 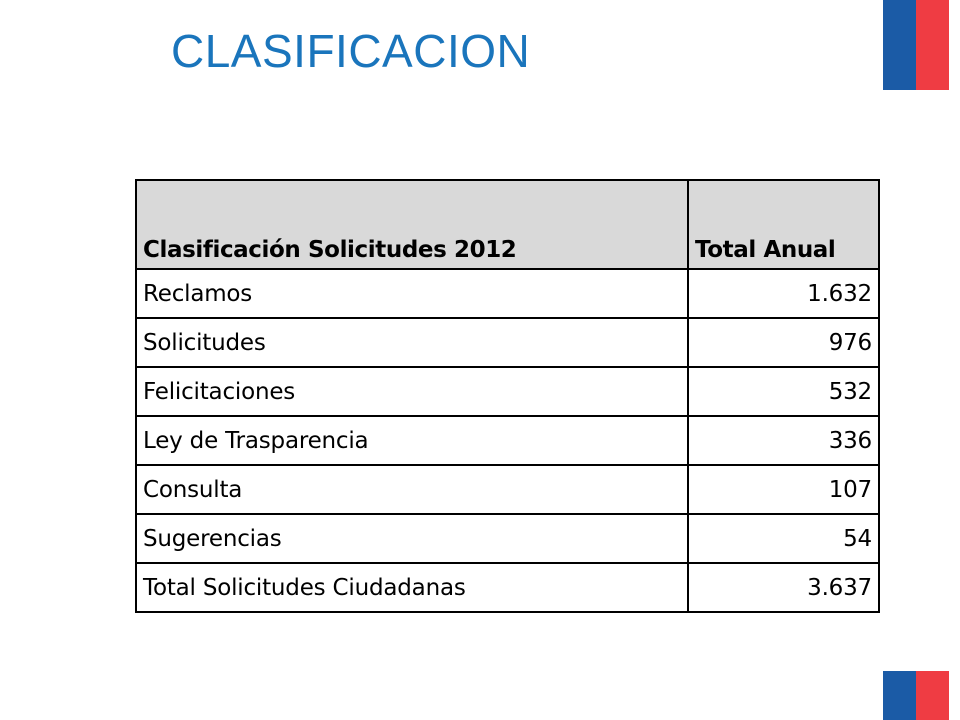 What do you see at coordinates (783, 538) in the screenshot?
I see `row-value: 54` at bounding box center [783, 538].